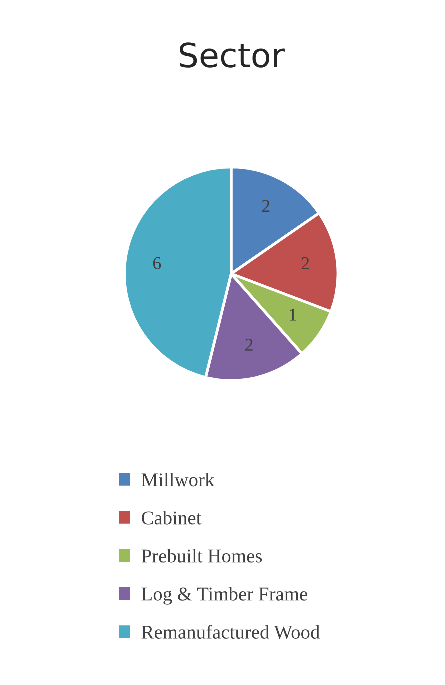 The width and height of the screenshot is (445, 685). What do you see at coordinates (157, 263) in the screenshot?
I see `data-label: 6` at bounding box center [157, 263].